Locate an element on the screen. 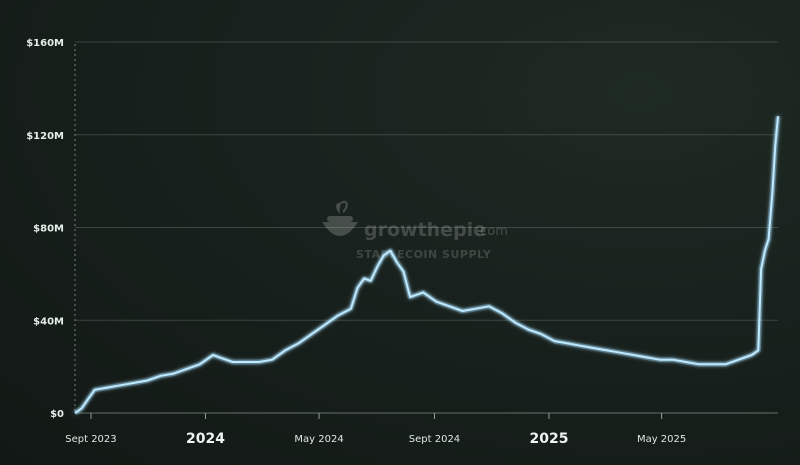  x-tick-label: Sept 2023 is located at coordinates (90, 439).